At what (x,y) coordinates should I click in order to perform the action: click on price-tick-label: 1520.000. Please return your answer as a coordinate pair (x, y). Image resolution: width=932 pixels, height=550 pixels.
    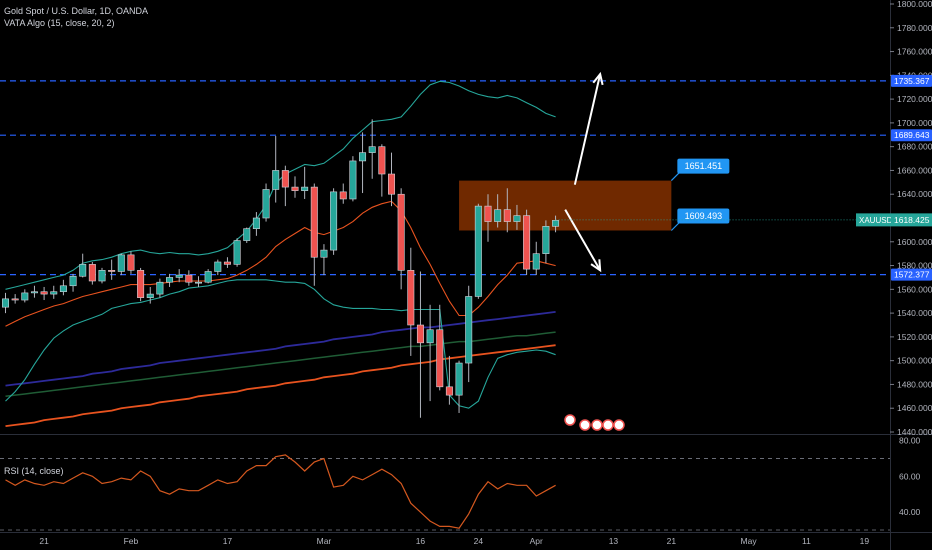
    Looking at the image, I should click on (914, 337).